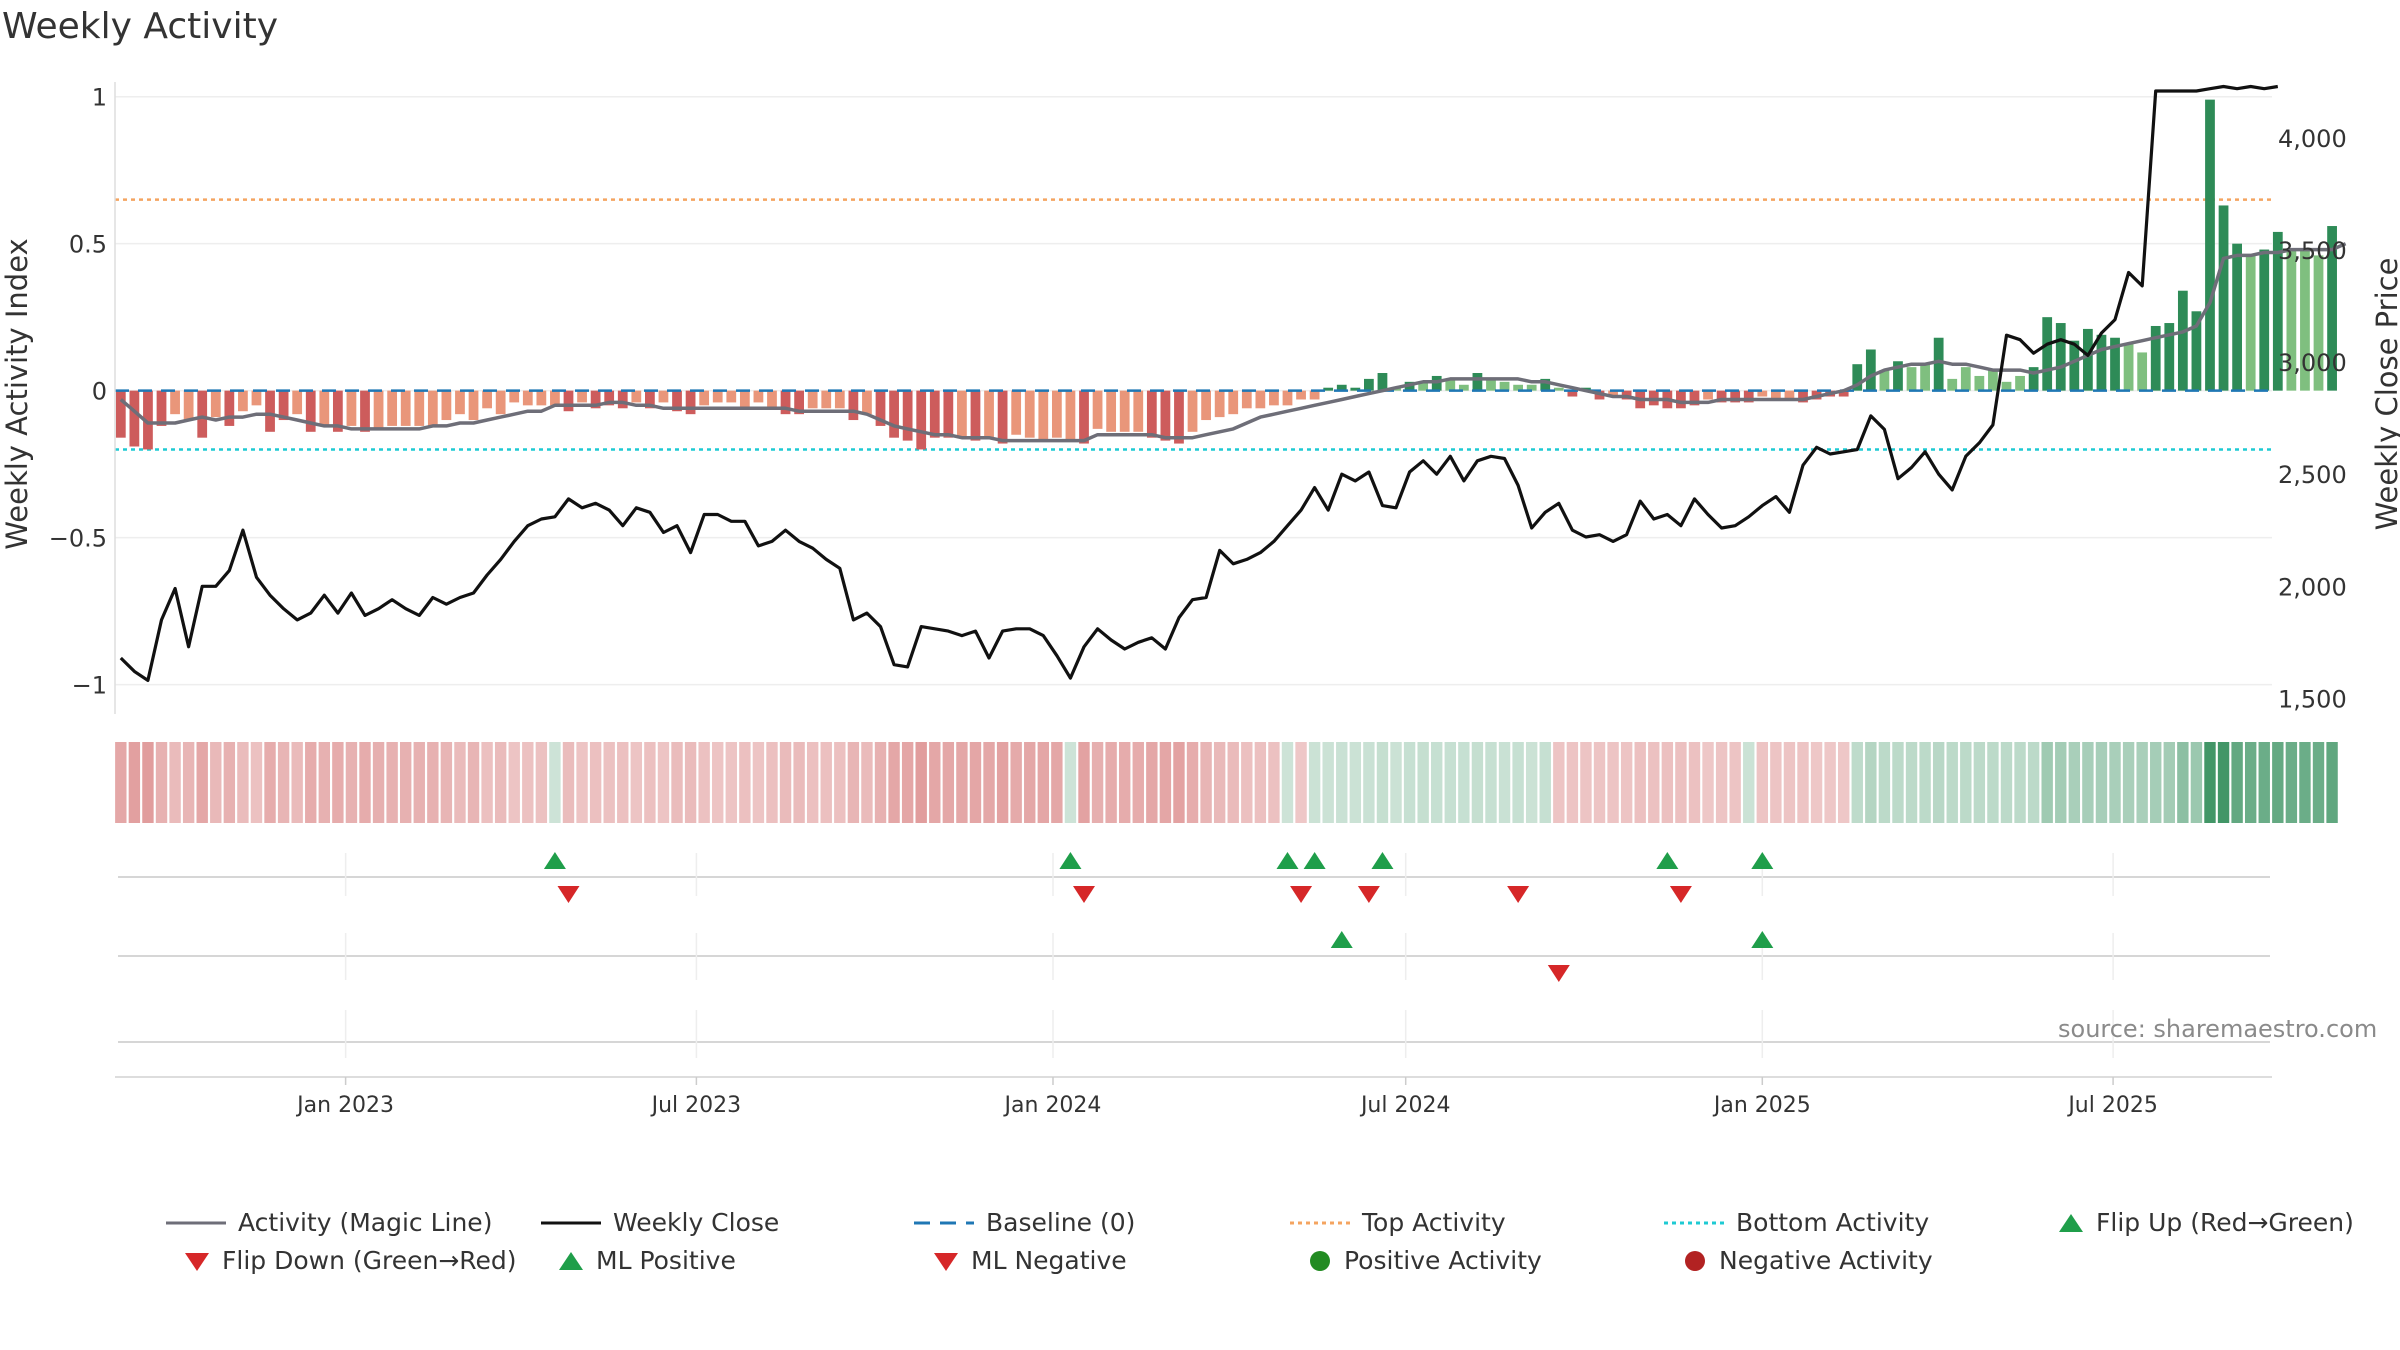 This screenshot has height=1350, width=2400. Describe the element at coordinates (99, 98) in the screenshot. I see `y-tick-label: 1` at that location.